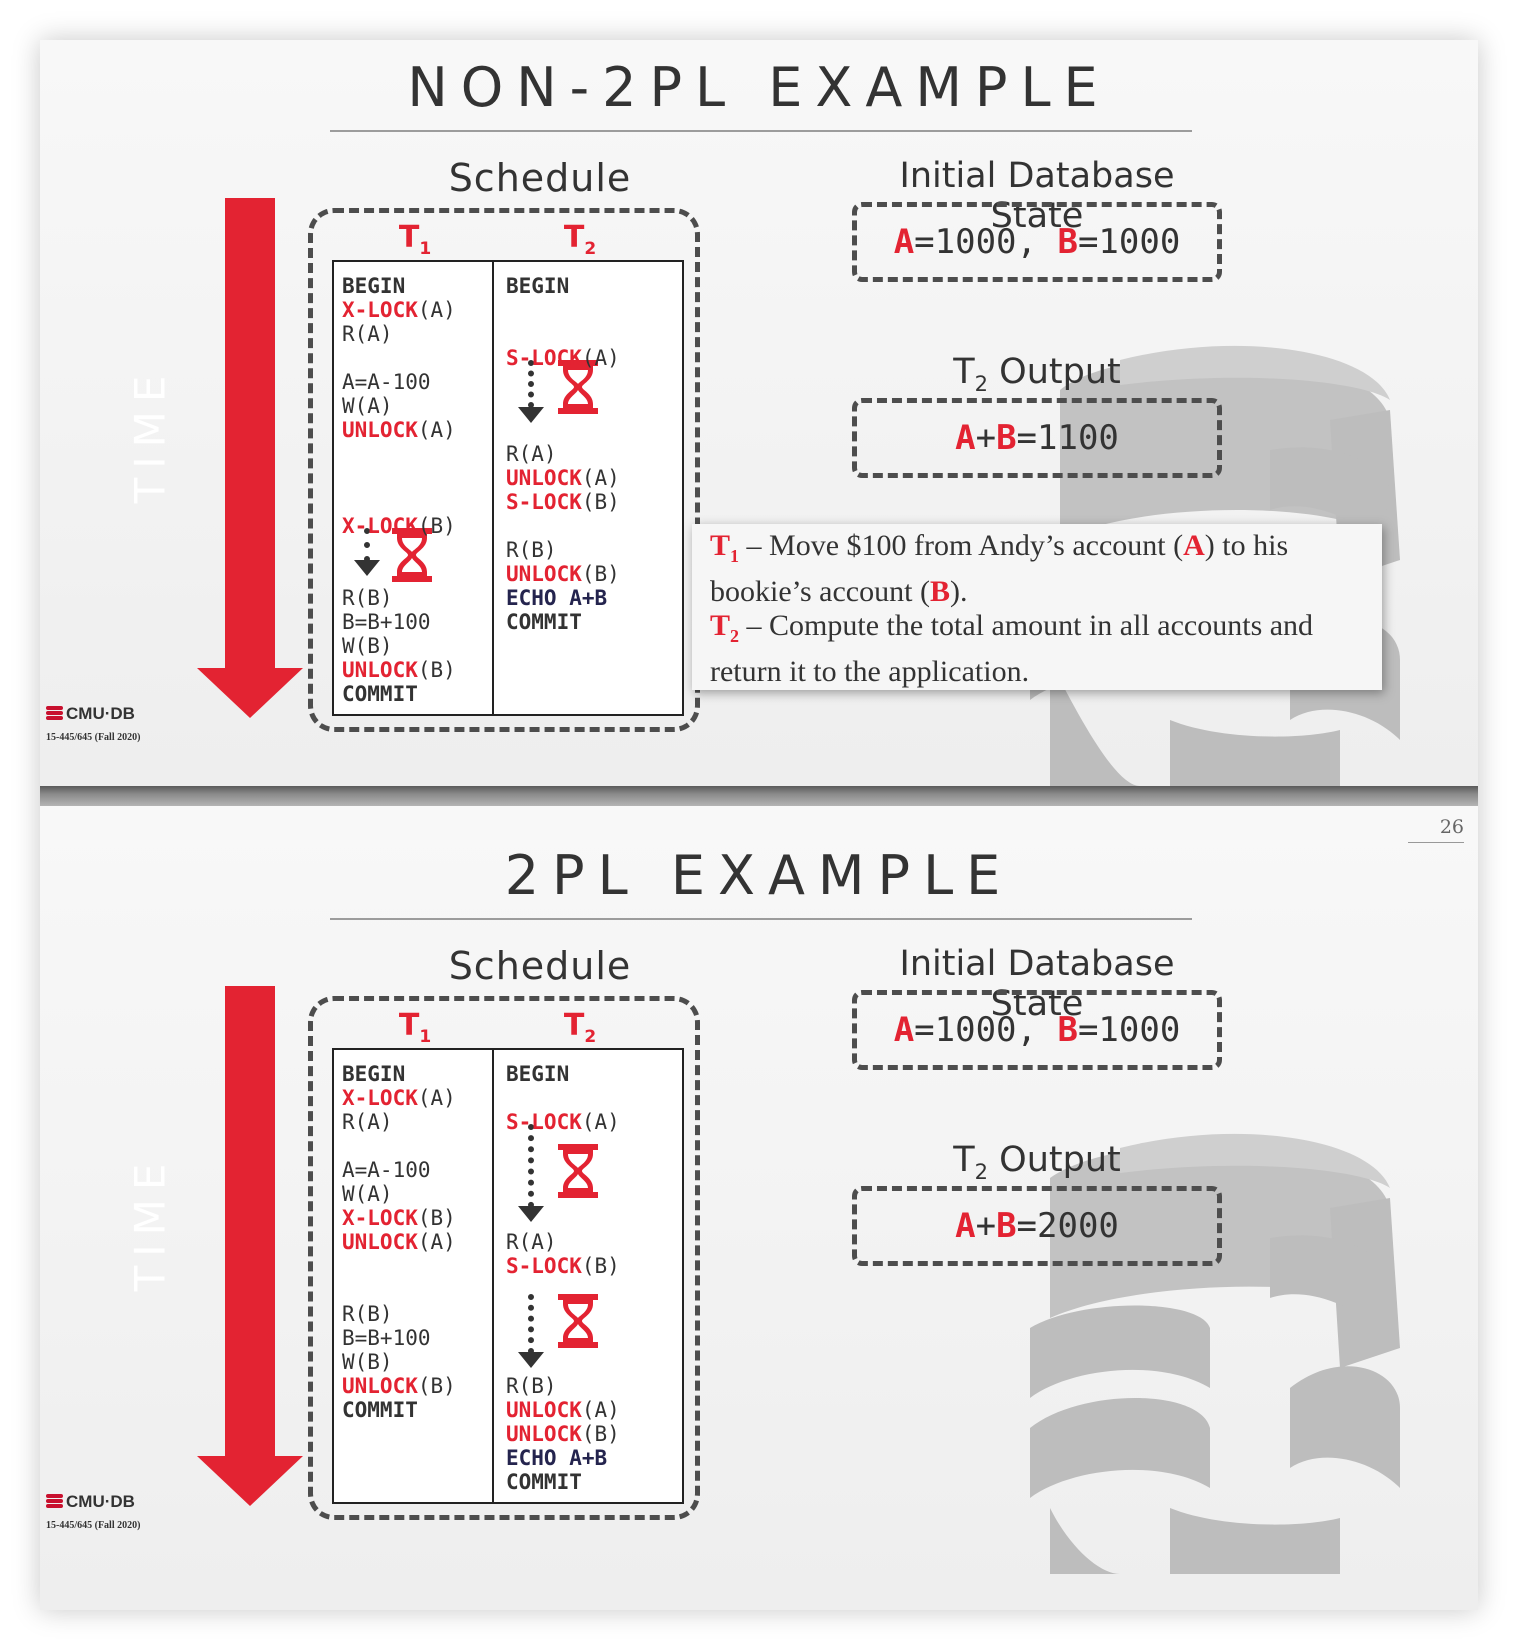 The height and width of the screenshot is (1650, 1520). I want to click on schedule-label: Schedule, so click(540, 178).